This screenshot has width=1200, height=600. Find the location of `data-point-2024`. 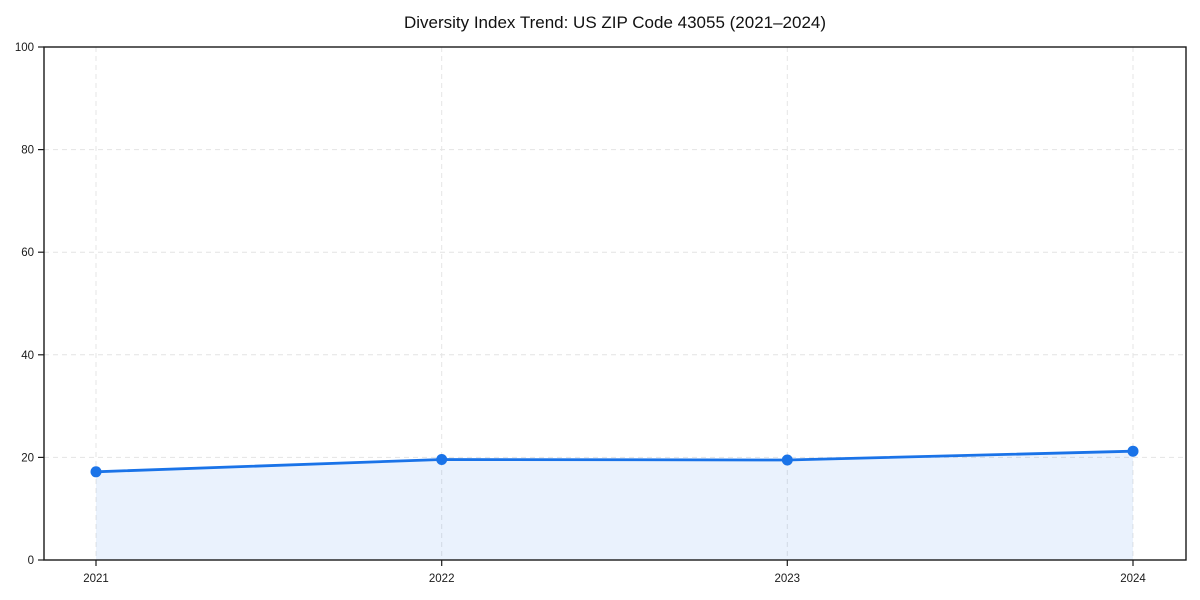

data-point-2024 is located at coordinates (1133, 451).